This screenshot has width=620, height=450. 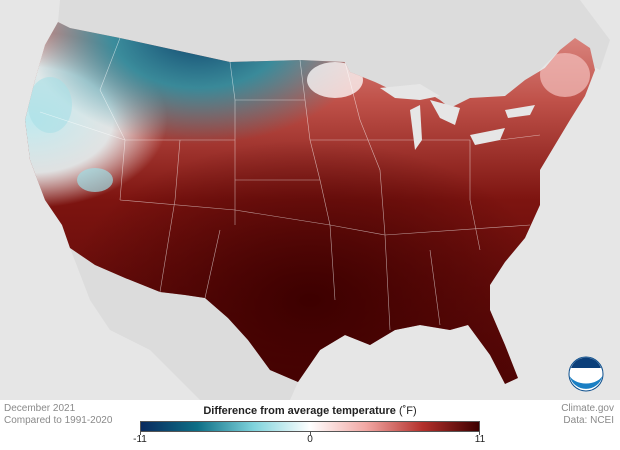 What do you see at coordinates (457, 117) in the screenshot?
I see `great-lakes` at bounding box center [457, 117].